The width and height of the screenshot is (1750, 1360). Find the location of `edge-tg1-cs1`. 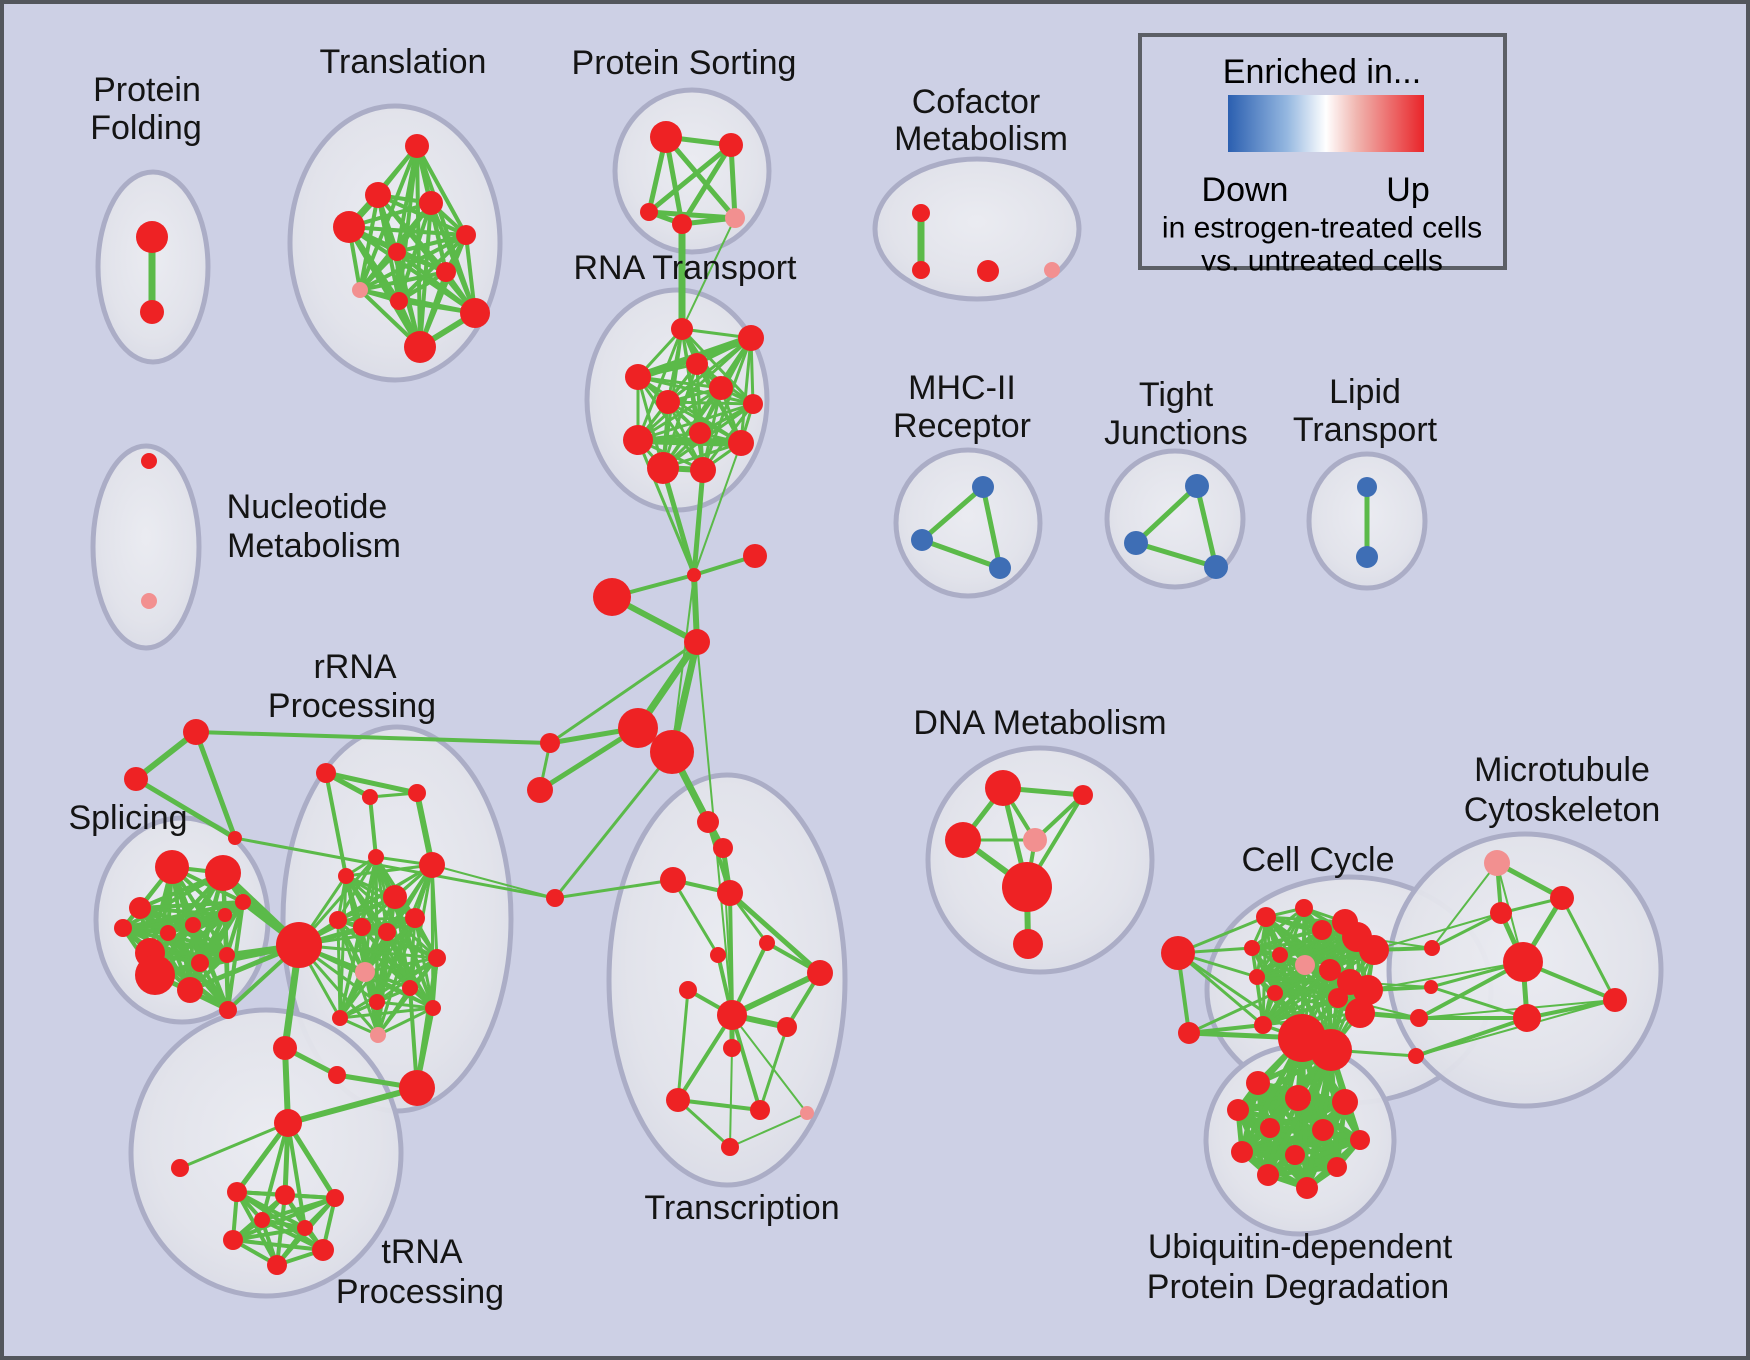

edge-tg1-cs1 is located at coordinates (373, 737).